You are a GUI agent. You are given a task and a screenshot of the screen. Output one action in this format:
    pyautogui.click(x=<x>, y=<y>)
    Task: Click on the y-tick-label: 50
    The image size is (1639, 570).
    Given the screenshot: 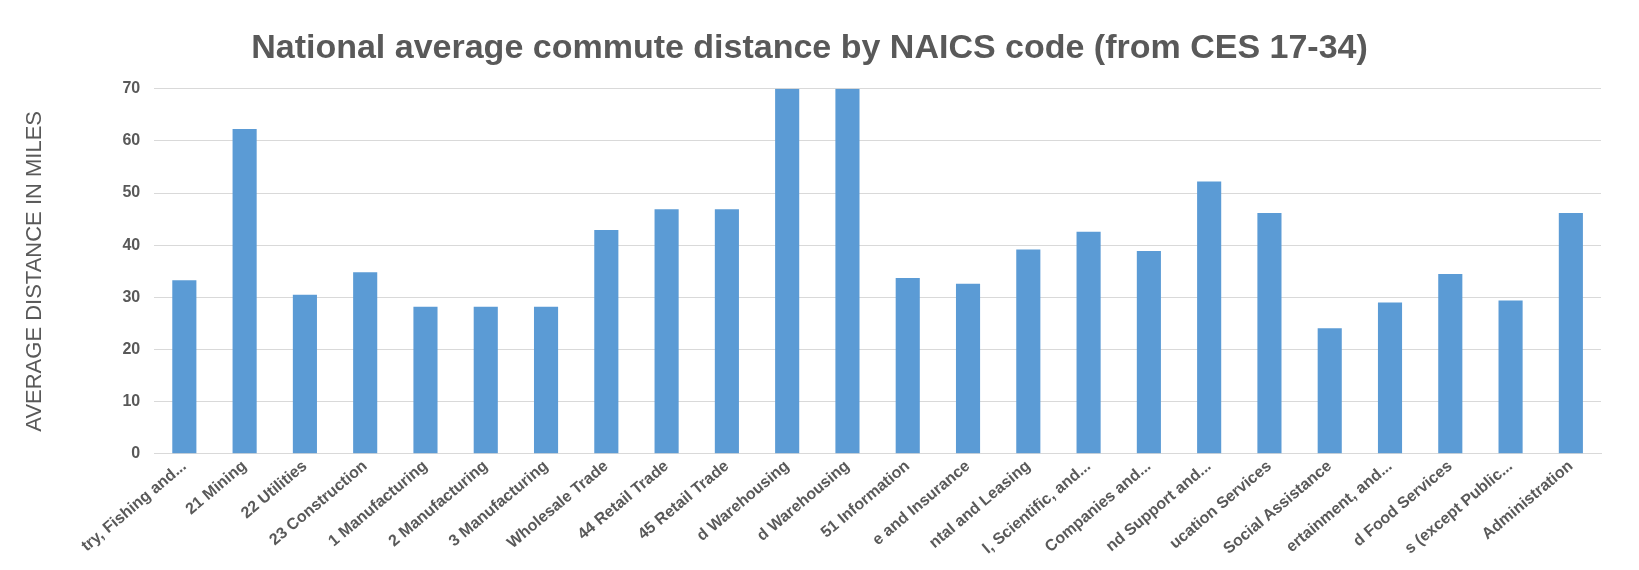 What is the action you would take?
    pyautogui.click(x=131, y=192)
    